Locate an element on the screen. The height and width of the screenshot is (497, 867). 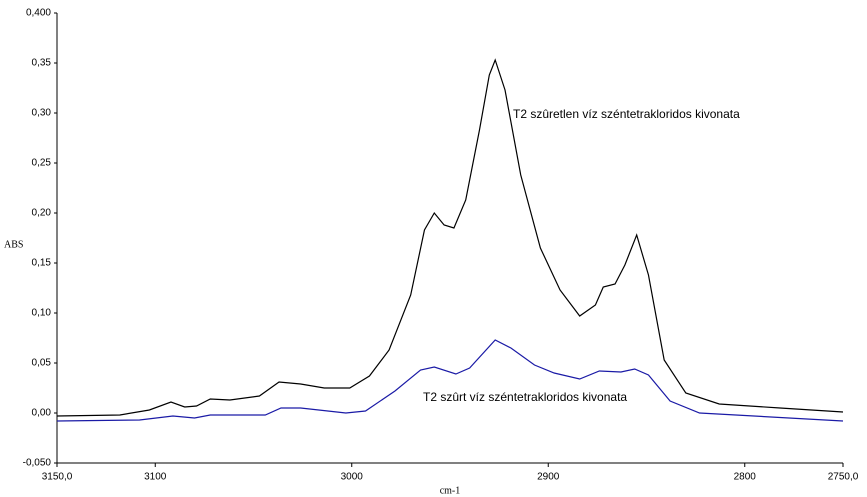
x-axis-label: cm-1 is located at coordinates (450, 490).